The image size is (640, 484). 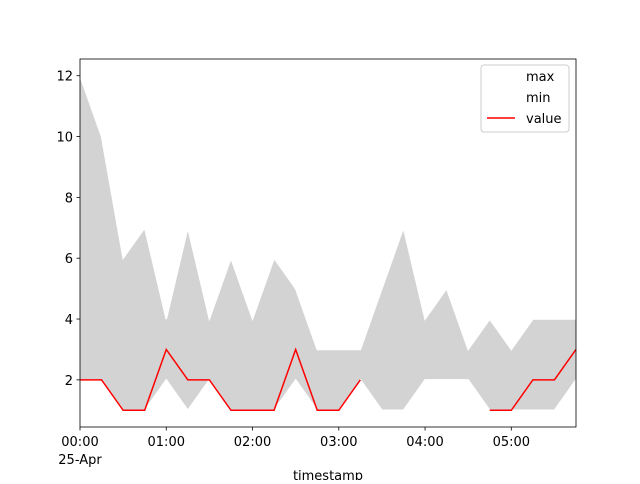 What do you see at coordinates (338, 442) in the screenshot?
I see `x-tick-label: 03:00` at bounding box center [338, 442].